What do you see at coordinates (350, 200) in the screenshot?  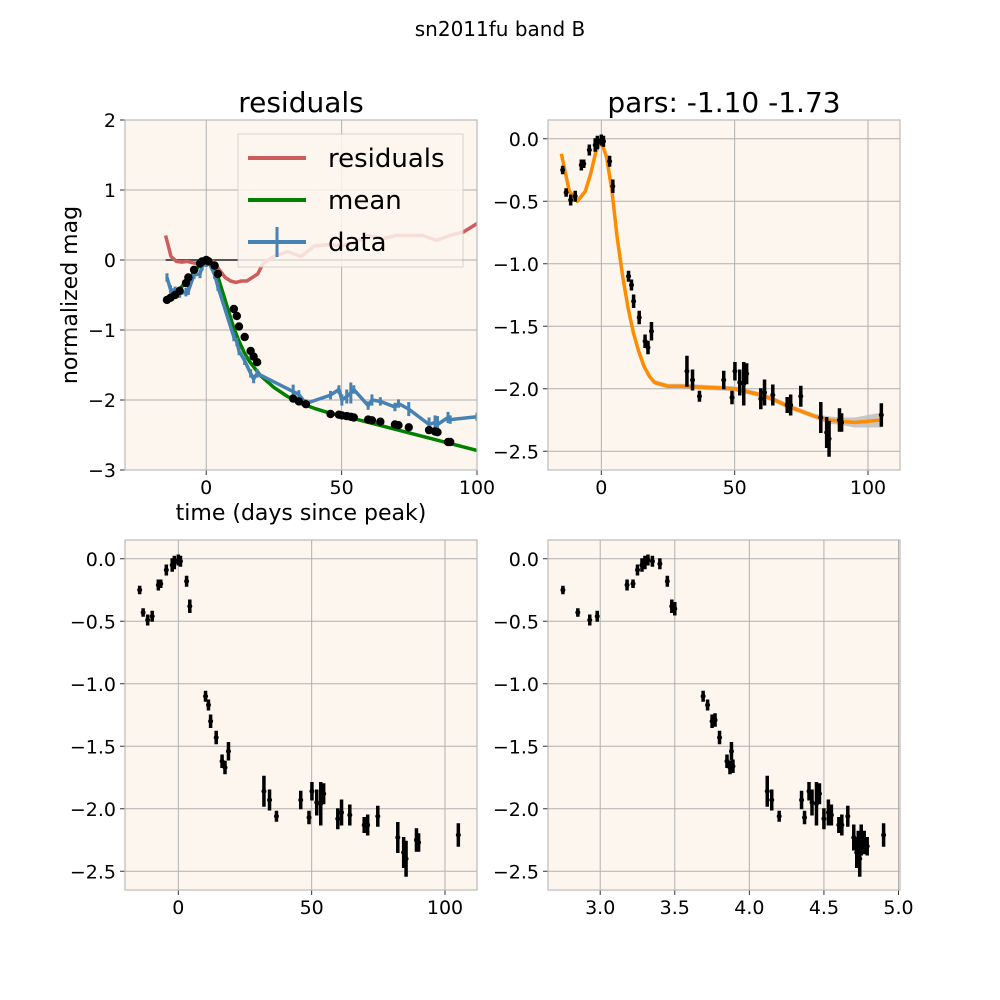 I see `legend: residuals mean data` at bounding box center [350, 200].